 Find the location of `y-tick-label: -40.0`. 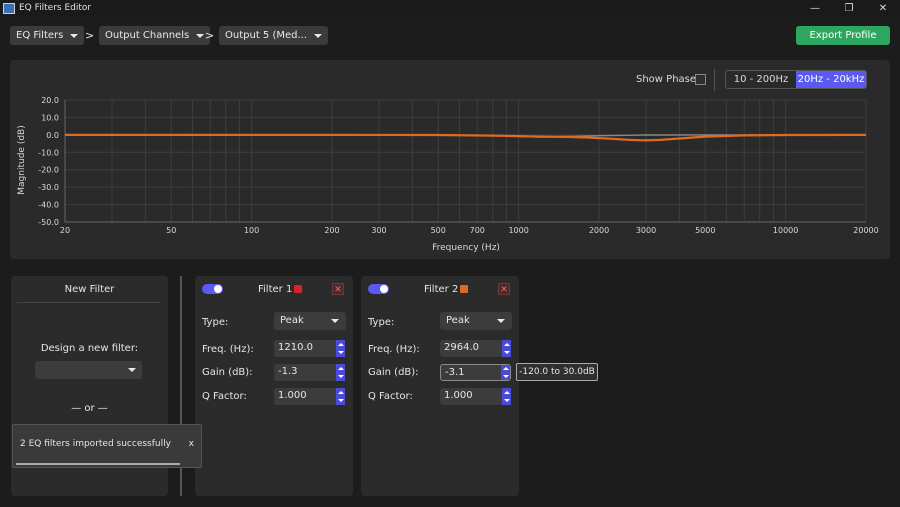

y-tick-label: -40.0 is located at coordinates (48, 205).